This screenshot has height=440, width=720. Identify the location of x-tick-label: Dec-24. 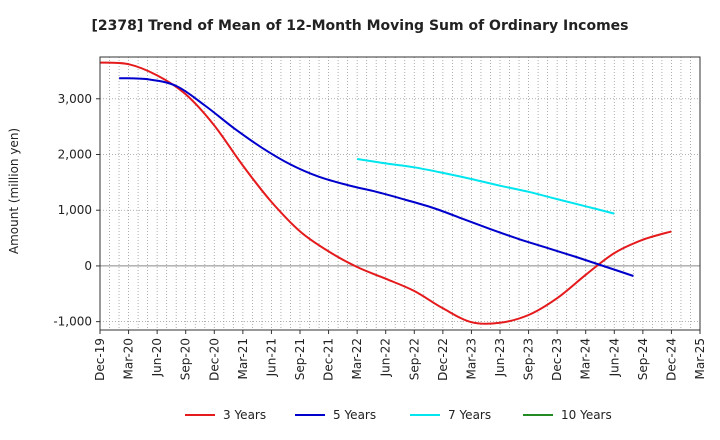
(671, 359).